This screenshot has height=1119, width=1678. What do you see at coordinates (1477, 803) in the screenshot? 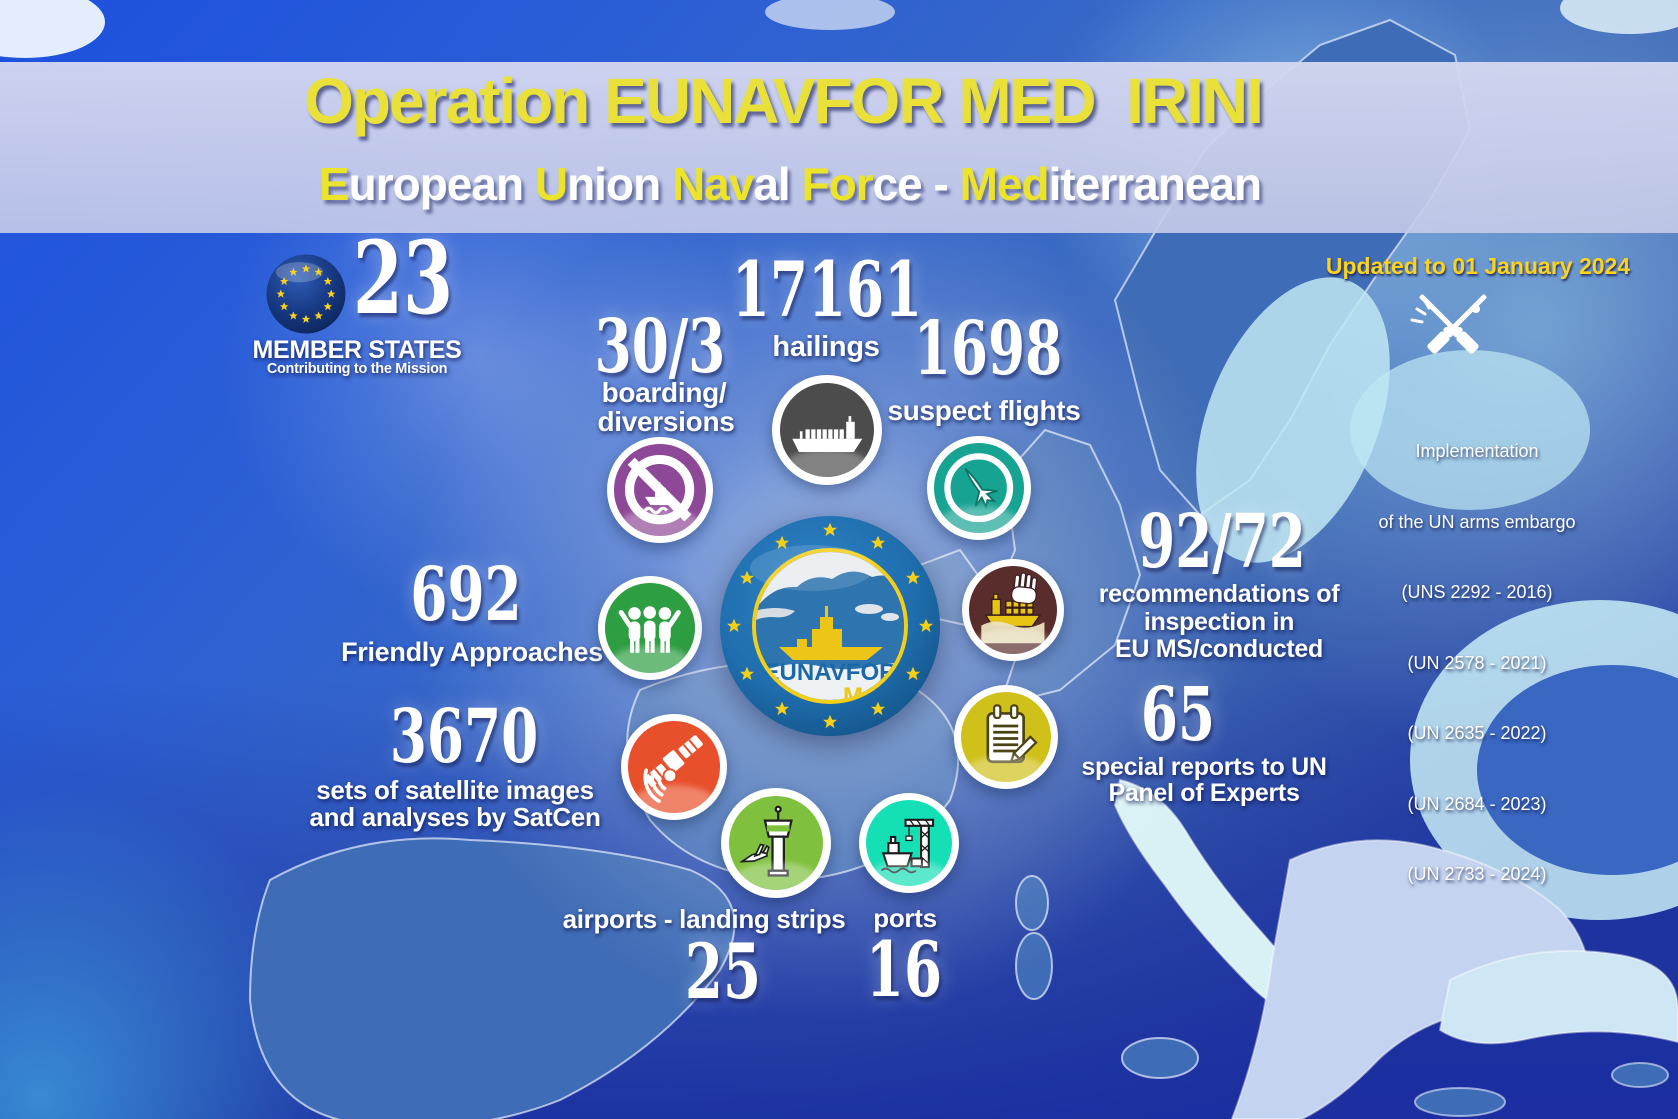
I see `embargo-line: (UN 2684 - 2023)` at bounding box center [1477, 803].